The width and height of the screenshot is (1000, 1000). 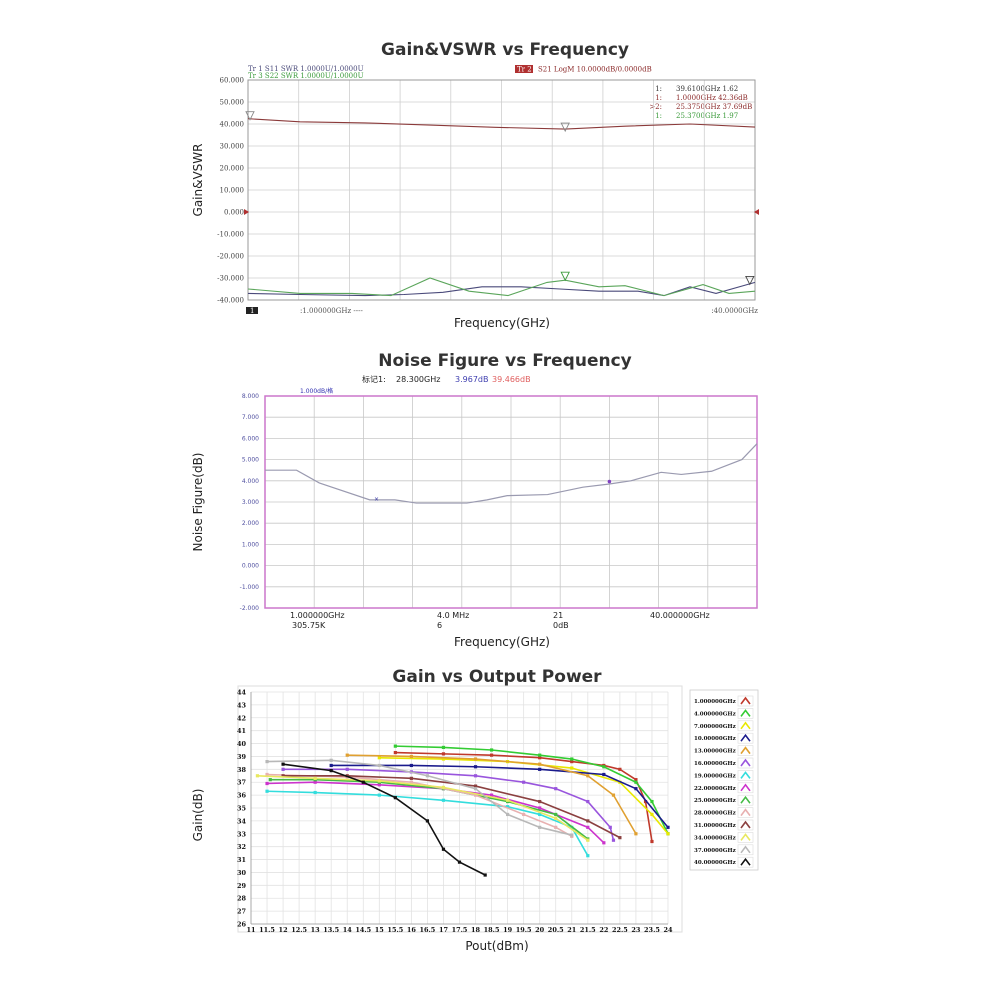 I want to click on chart1-marker-value: 39.6100GHz 1.62, so click(x=707, y=89).